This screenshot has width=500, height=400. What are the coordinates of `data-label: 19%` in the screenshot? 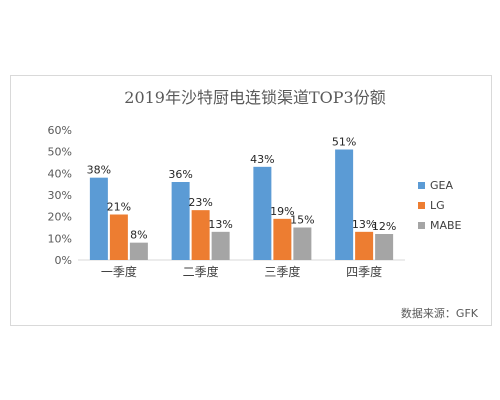 It's located at (282, 211).